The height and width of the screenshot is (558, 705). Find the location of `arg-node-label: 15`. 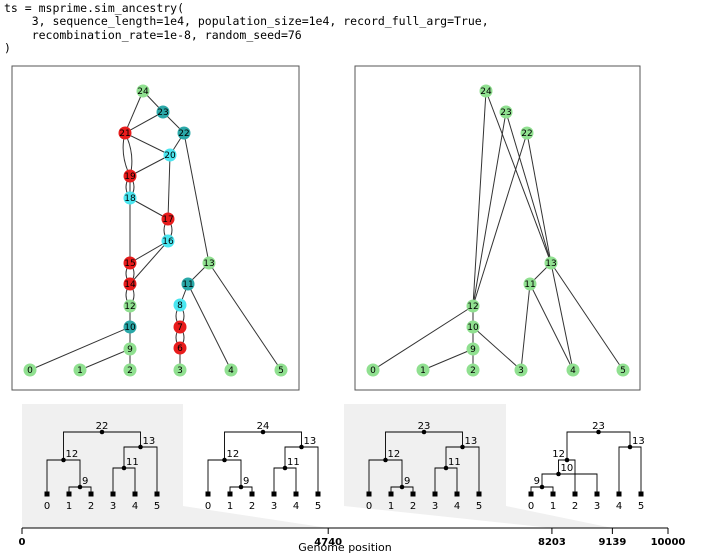

arg-node-label: 15 is located at coordinates (129, 264).